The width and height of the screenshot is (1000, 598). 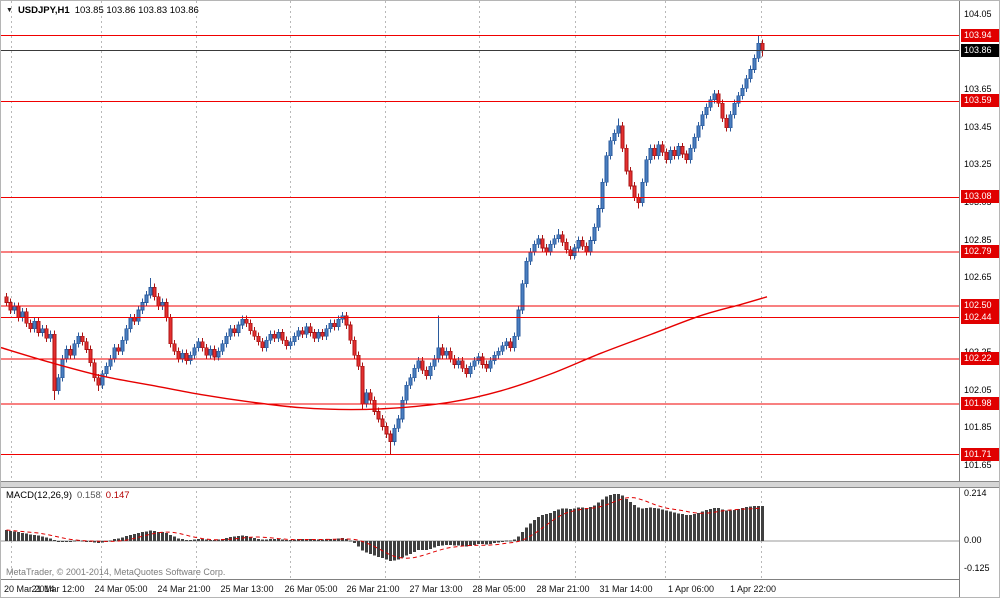 I want to click on time-axis-label: 24 Mar 05:00, so click(x=121, y=589).